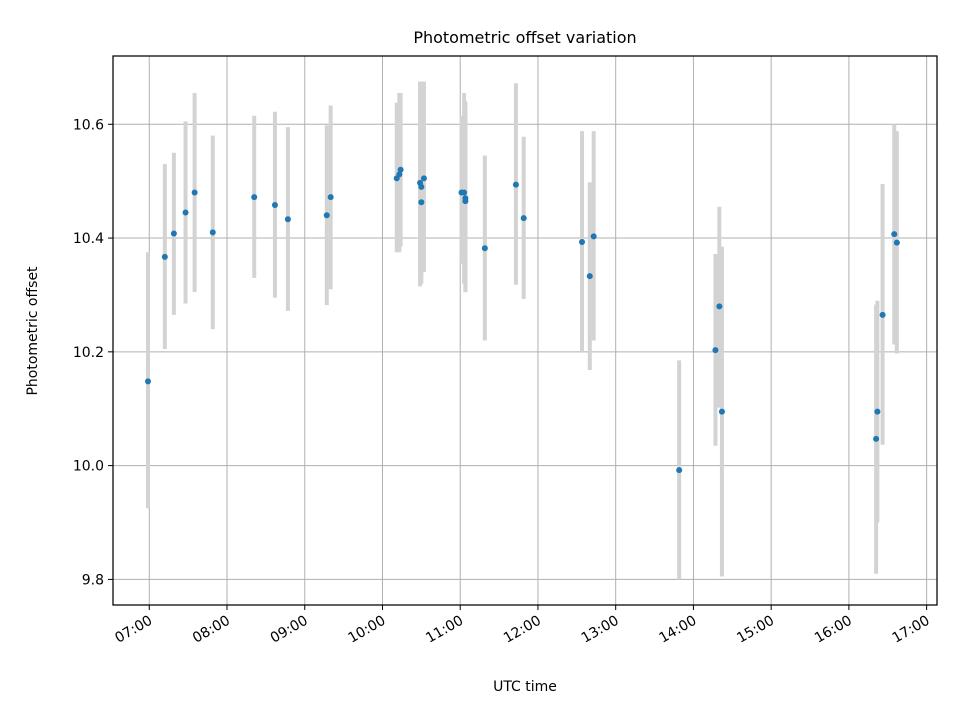  What do you see at coordinates (833, 630) in the screenshot?
I see `x-tick-label: 16:00` at bounding box center [833, 630].